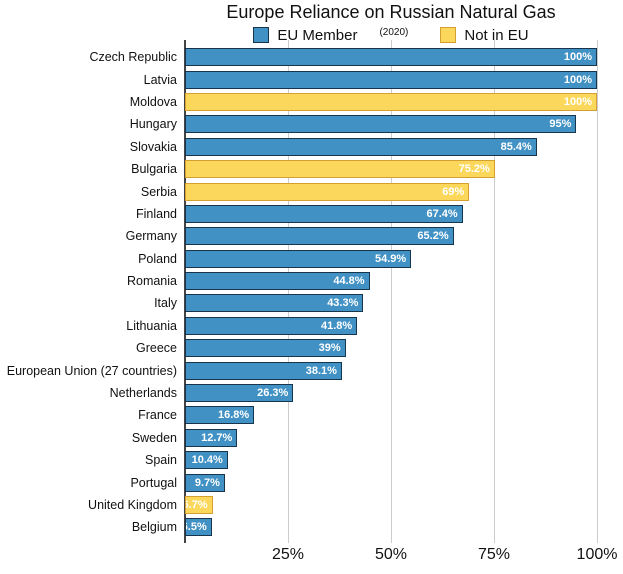  Describe the element at coordinates (157, 415) in the screenshot. I see `country-label: France` at that location.